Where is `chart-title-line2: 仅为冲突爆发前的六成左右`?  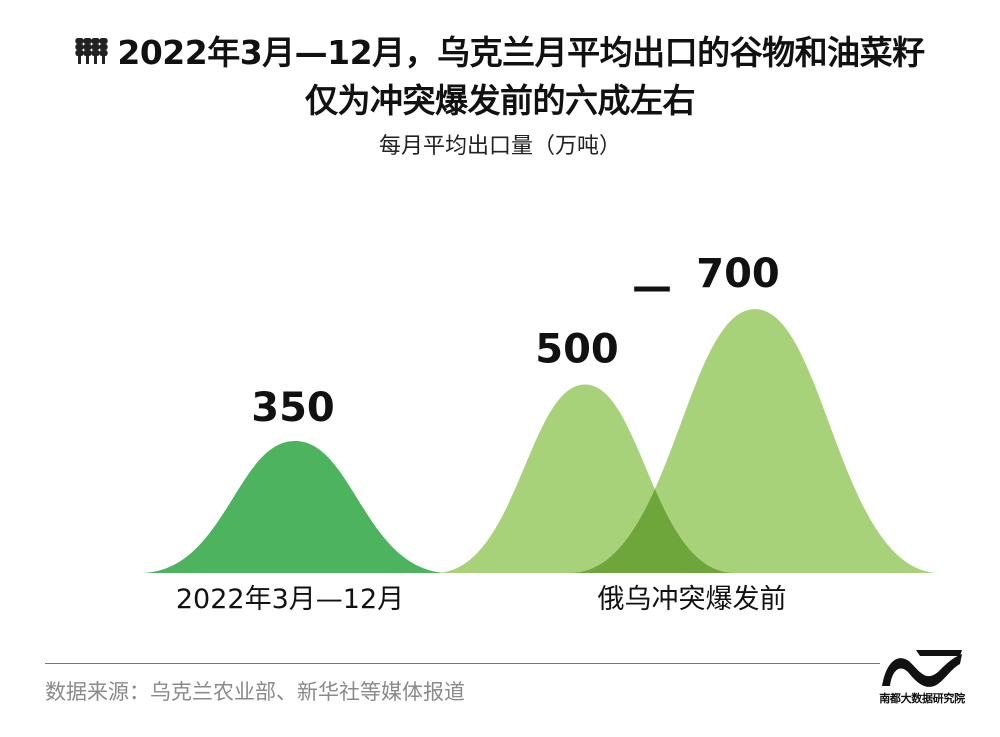
chart-title-line2: 仅为冲突爆发前的六成左右 is located at coordinates (500, 100).